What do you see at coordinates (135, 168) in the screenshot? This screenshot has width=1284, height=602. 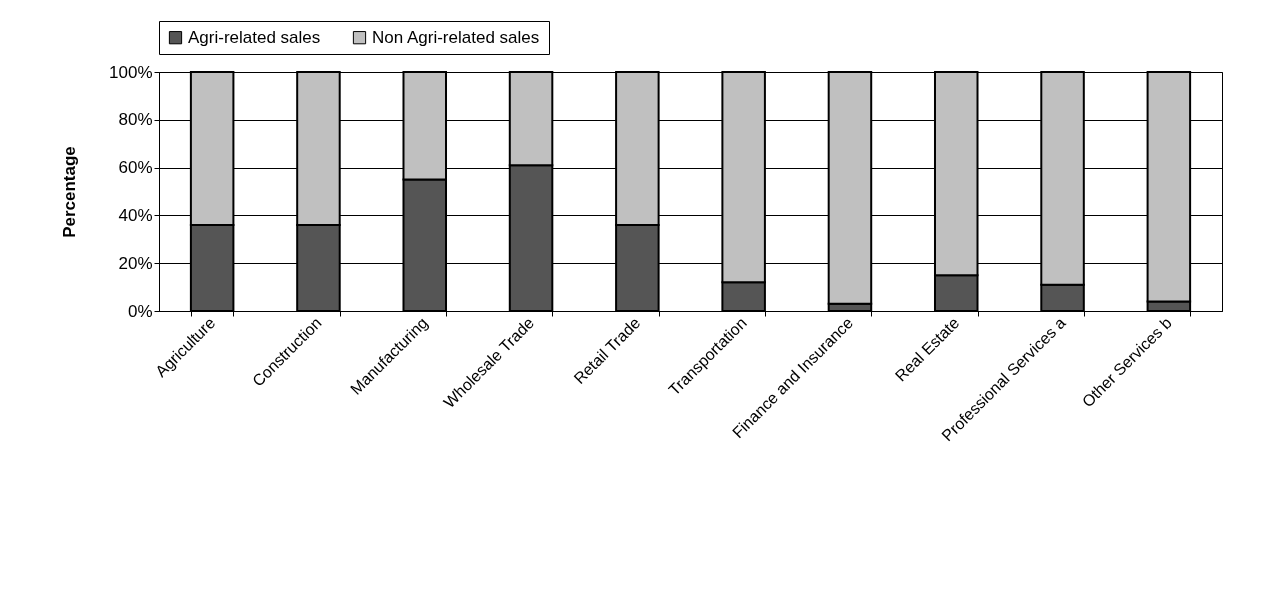 I see `y-tick-label: 60%` at bounding box center [135, 168].